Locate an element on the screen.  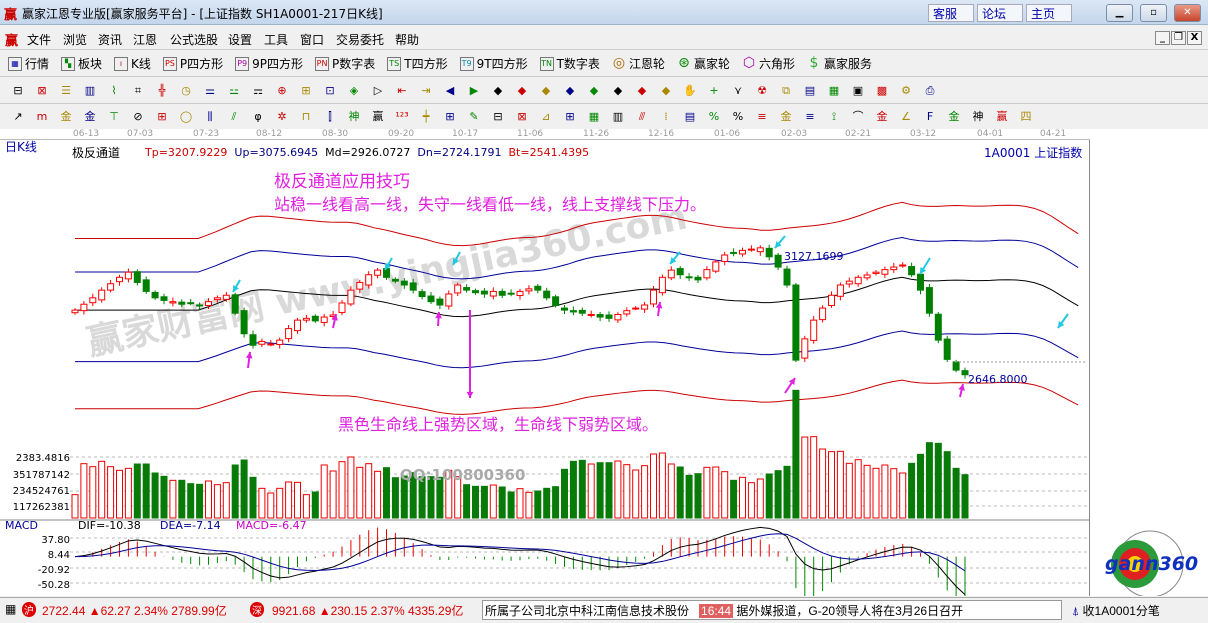
tool-icon: ▣ is located at coordinates (858, 90).